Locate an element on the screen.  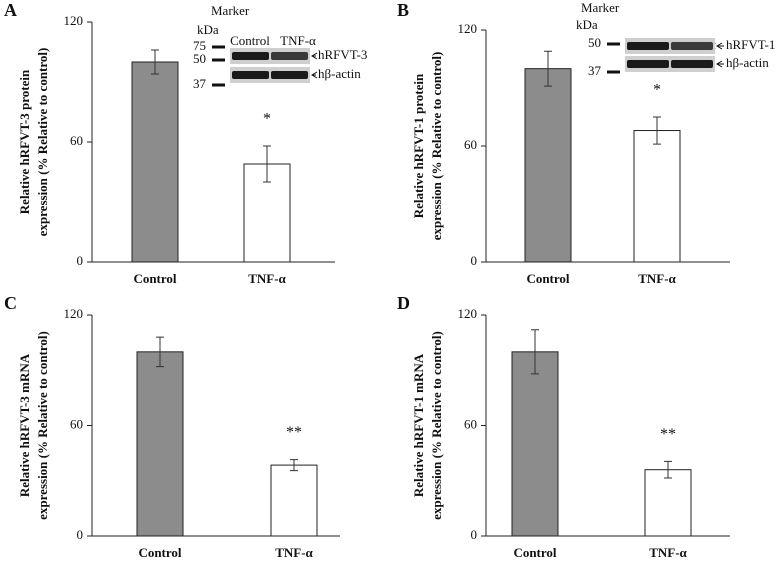
band-label: hRFVT-1 is located at coordinates (750, 44).